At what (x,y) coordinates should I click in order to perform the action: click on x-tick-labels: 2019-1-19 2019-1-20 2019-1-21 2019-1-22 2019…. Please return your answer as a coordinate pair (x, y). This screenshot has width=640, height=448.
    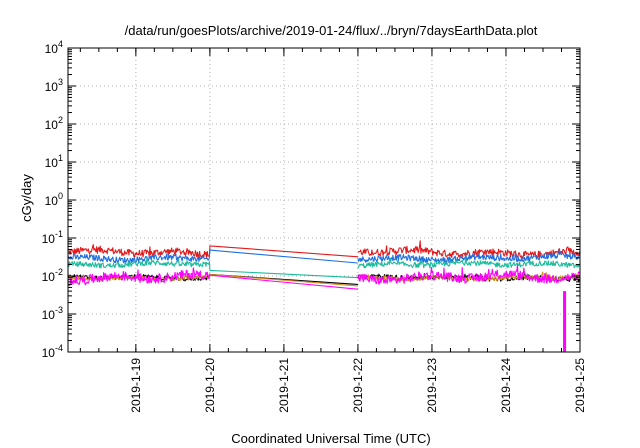
    Looking at the image, I should click on (358, 385).